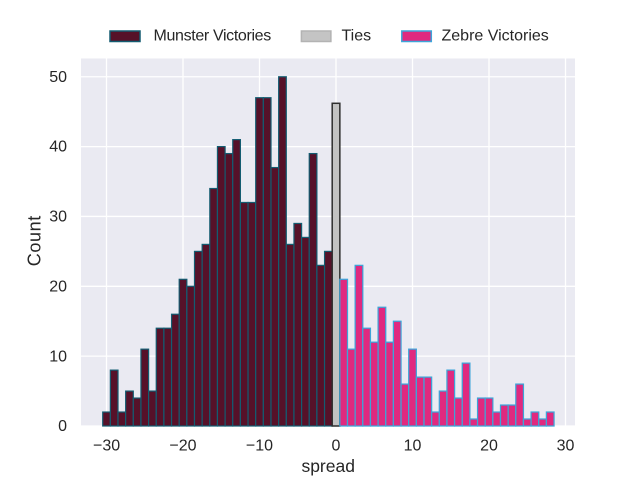 The height and width of the screenshot is (480, 640). I want to click on svg-text: −20, so click(182, 446).